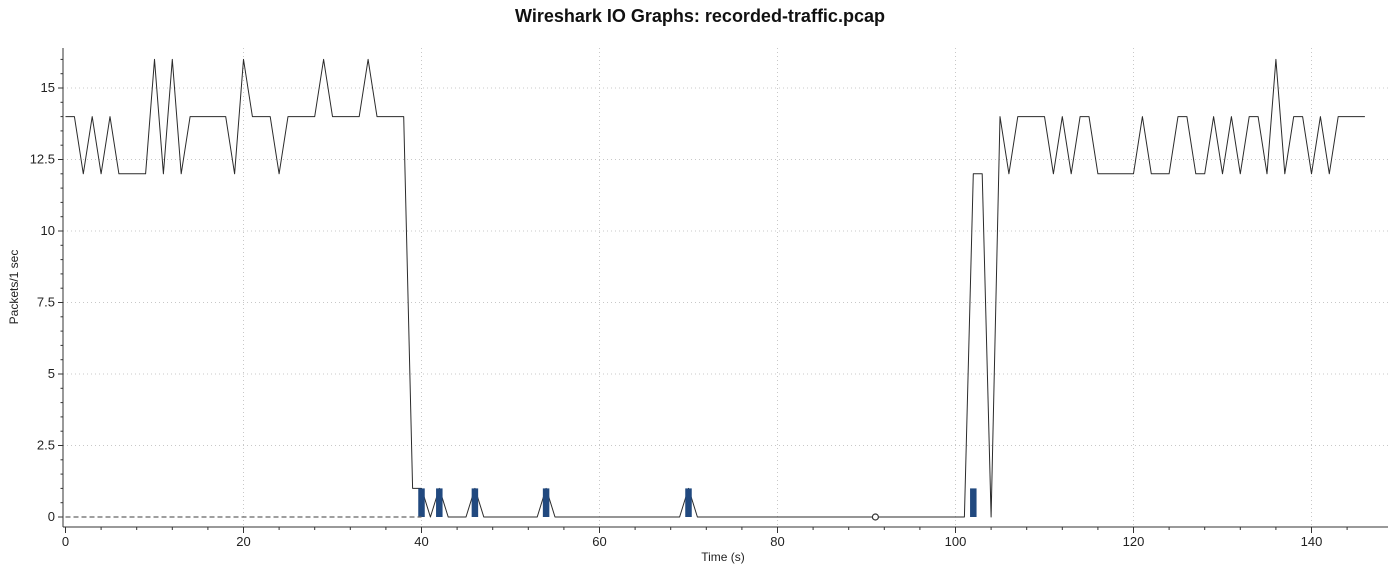  What do you see at coordinates (599, 541) in the screenshot?
I see `x-tick-label: 60` at bounding box center [599, 541].